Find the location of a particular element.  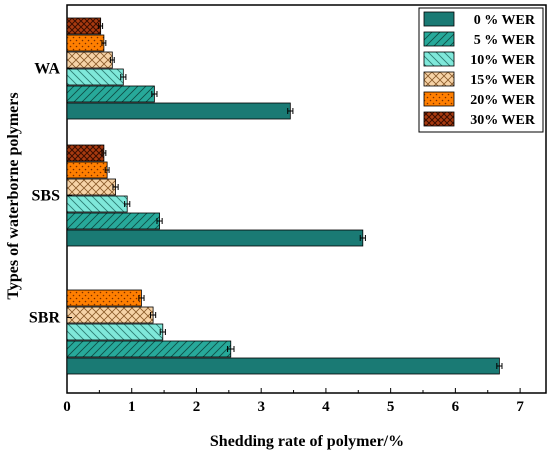

legend-box is located at coordinates (481, 70).